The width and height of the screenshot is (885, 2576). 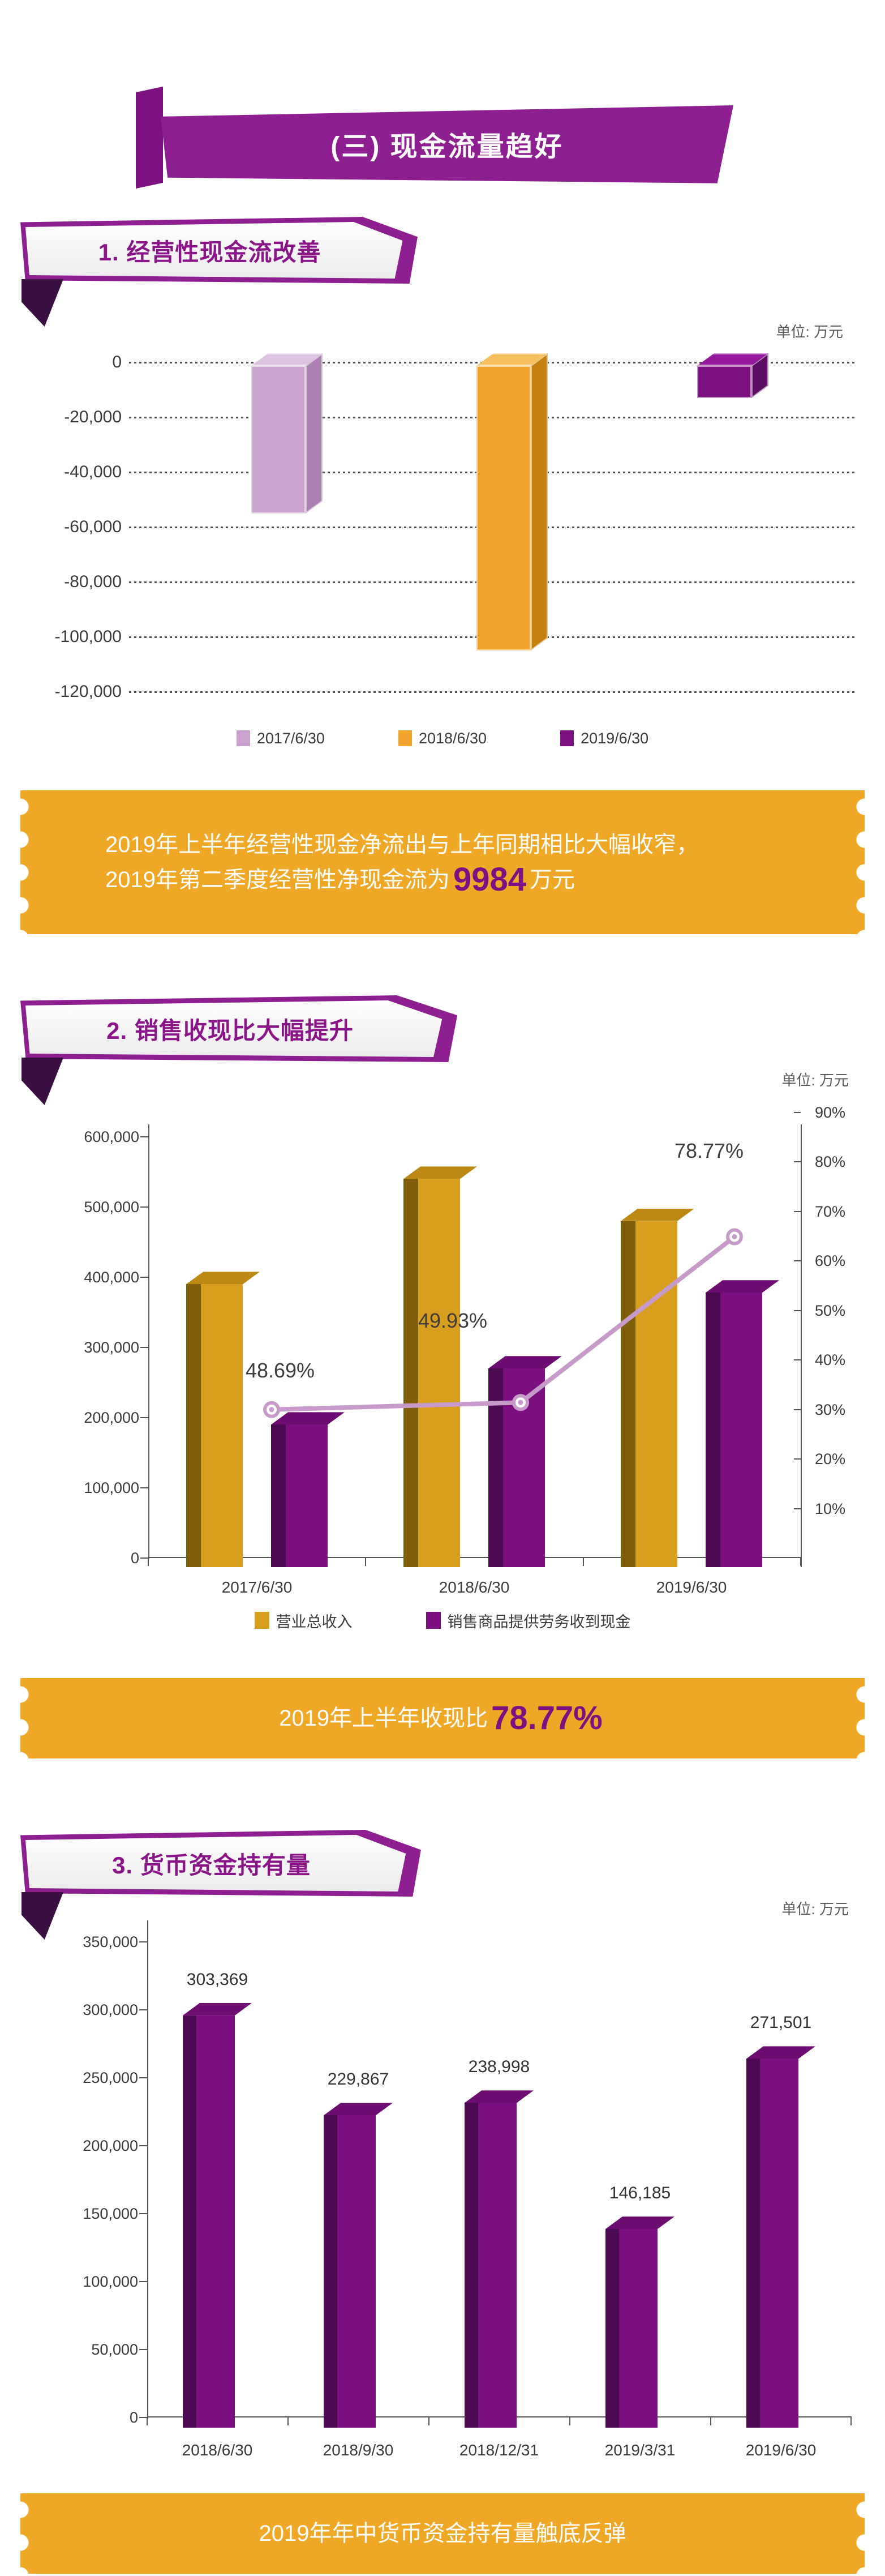 I want to click on y2-axis-tick-label: 10%, so click(x=830, y=1508).